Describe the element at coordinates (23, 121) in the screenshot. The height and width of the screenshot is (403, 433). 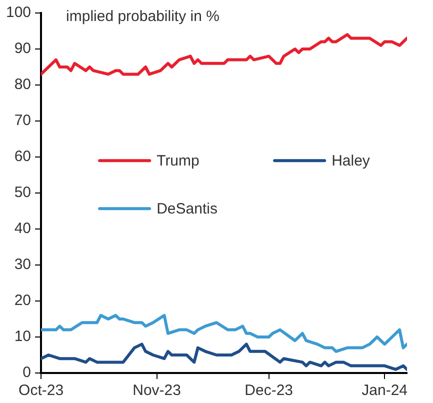
I see `y-tick-label: 70` at that location.